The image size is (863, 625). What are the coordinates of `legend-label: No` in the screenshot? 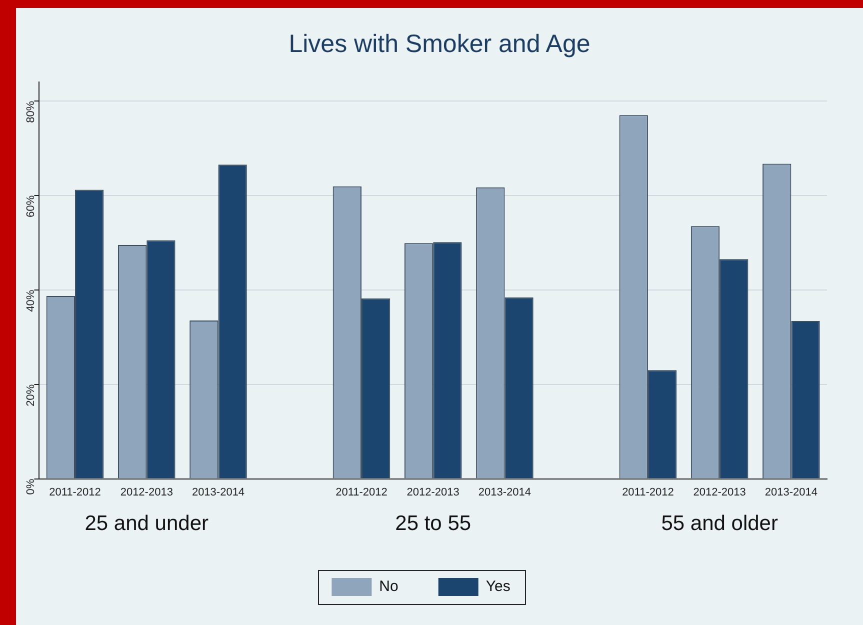 It's located at (388, 587).